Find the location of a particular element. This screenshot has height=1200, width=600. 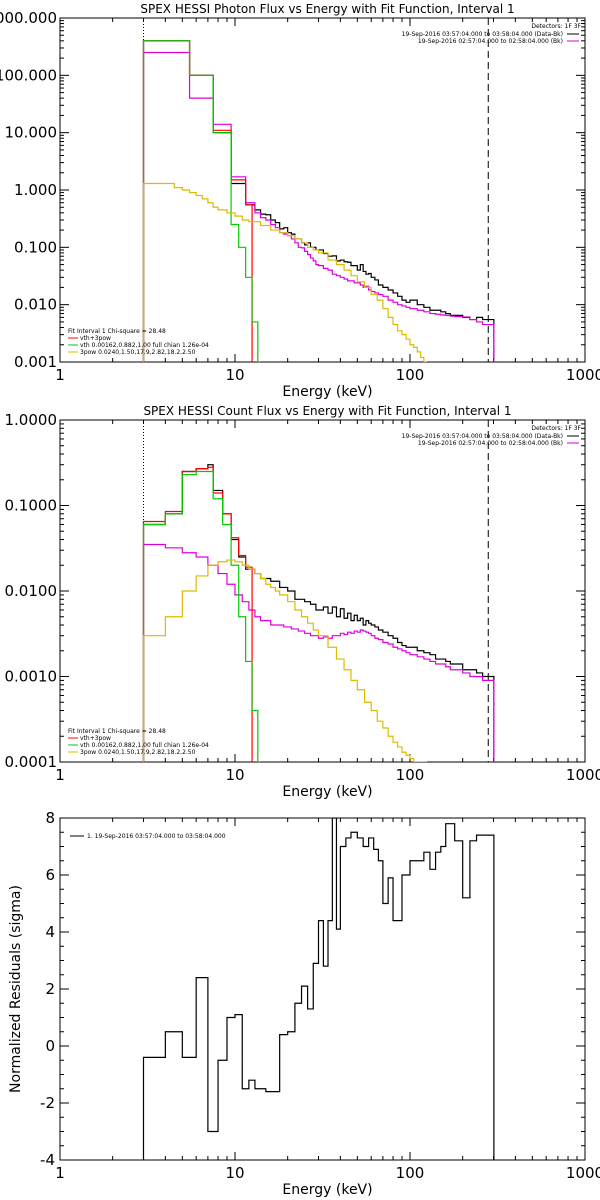

y-tick-label: 2 is located at coordinates (50, 989).